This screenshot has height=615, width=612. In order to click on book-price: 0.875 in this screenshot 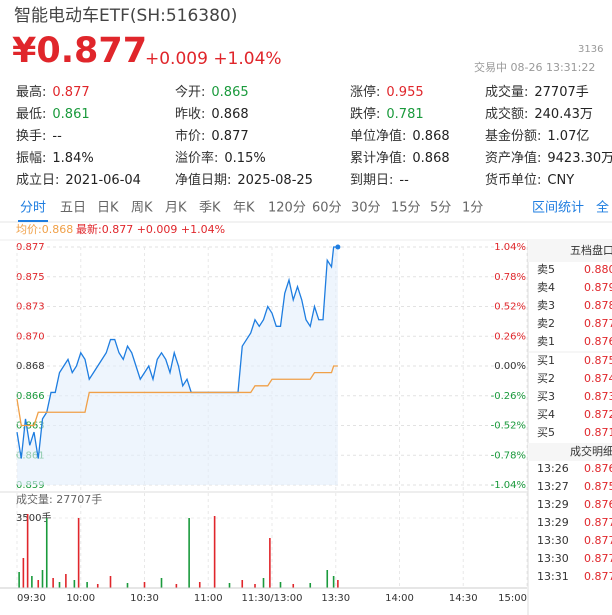, I will do `click(598, 360)`.